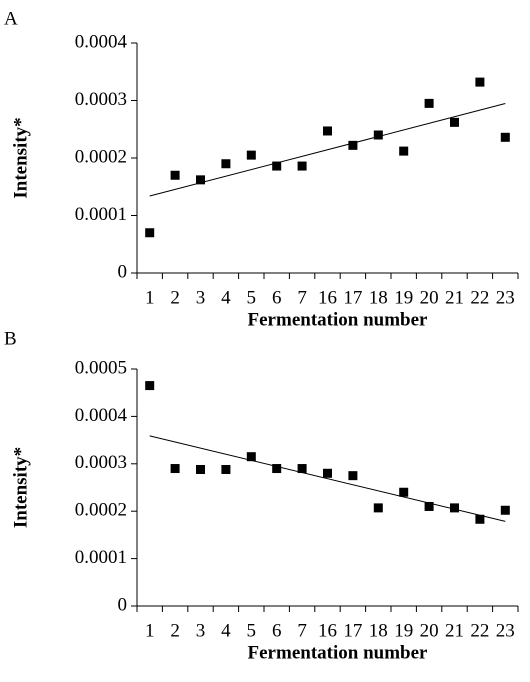 The image size is (530, 682). I want to click on panel-label: B, so click(10, 338).